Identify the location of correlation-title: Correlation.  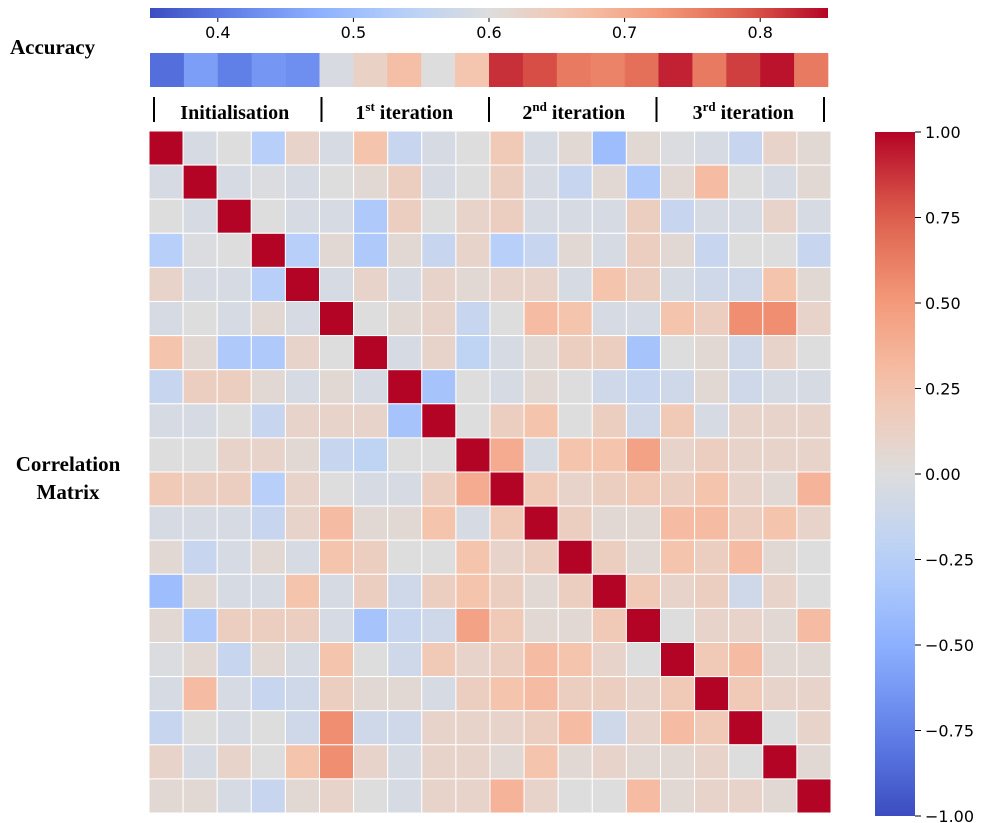
(68, 464).